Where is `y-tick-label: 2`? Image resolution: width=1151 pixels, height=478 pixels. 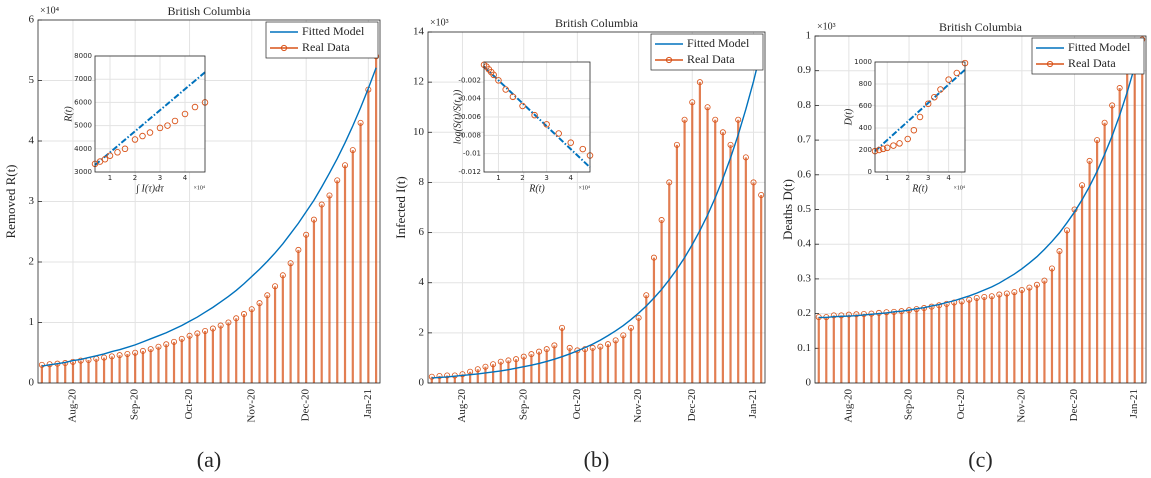 y-tick-label: 2 is located at coordinates (422, 332).